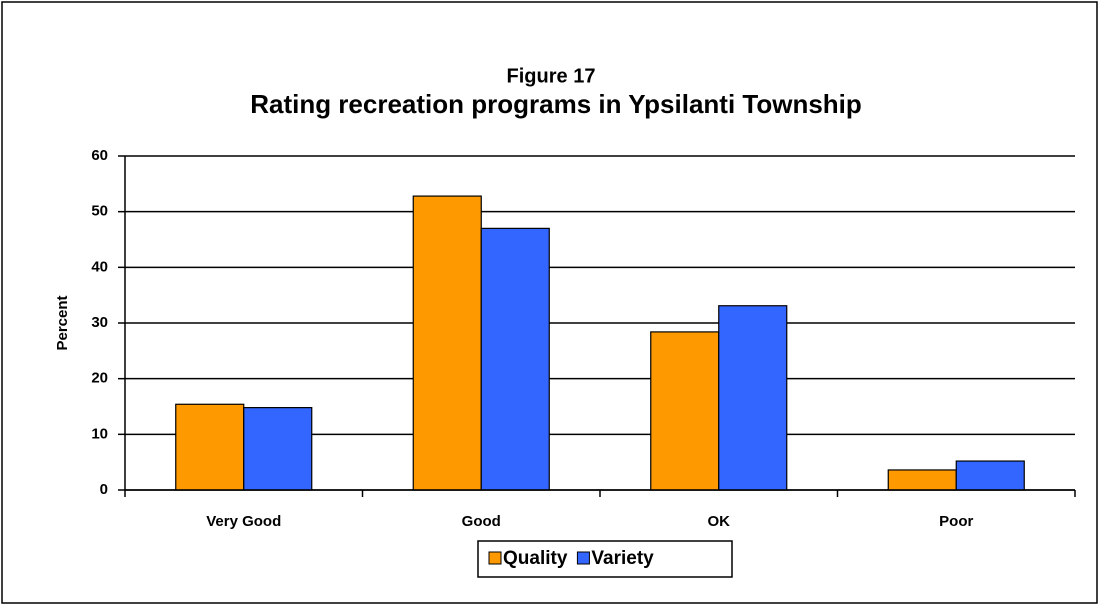  What do you see at coordinates (956, 521) in the screenshot?
I see `x-tick-label: Poor` at bounding box center [956, 521].